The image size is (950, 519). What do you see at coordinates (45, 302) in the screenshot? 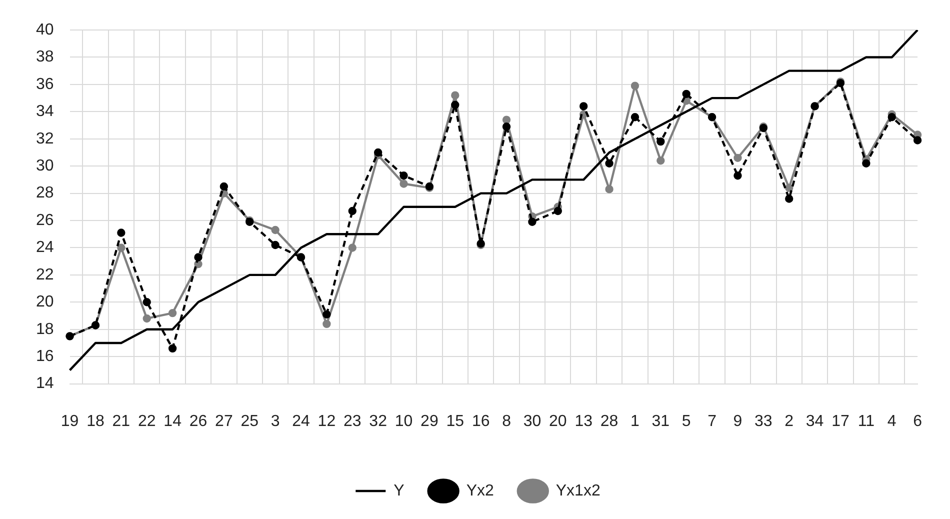
I see `y-tick-label: 20` at bounding box center [45, 302].